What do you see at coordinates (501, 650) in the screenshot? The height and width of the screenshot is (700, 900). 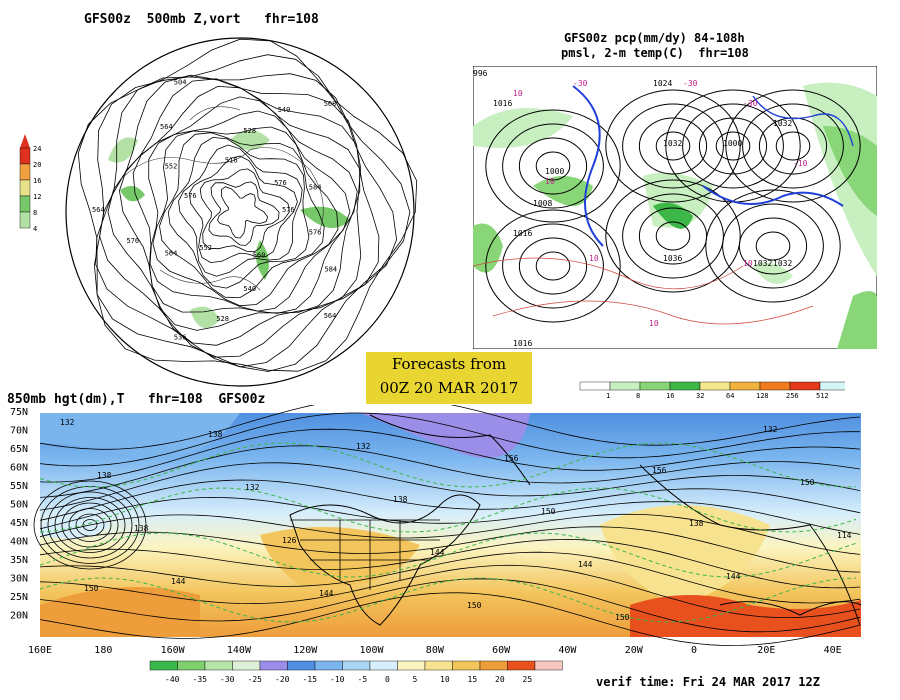 I see `longitude-label: 60W` at bounding box center [501, 650].